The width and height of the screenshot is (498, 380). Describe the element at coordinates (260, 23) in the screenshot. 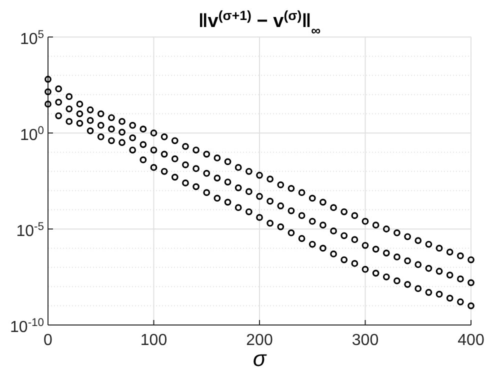

I see `chart-title: ‖v$^{(σ+1)}$ − v$^{(σ)}$‖$_{∞}$` at that location.